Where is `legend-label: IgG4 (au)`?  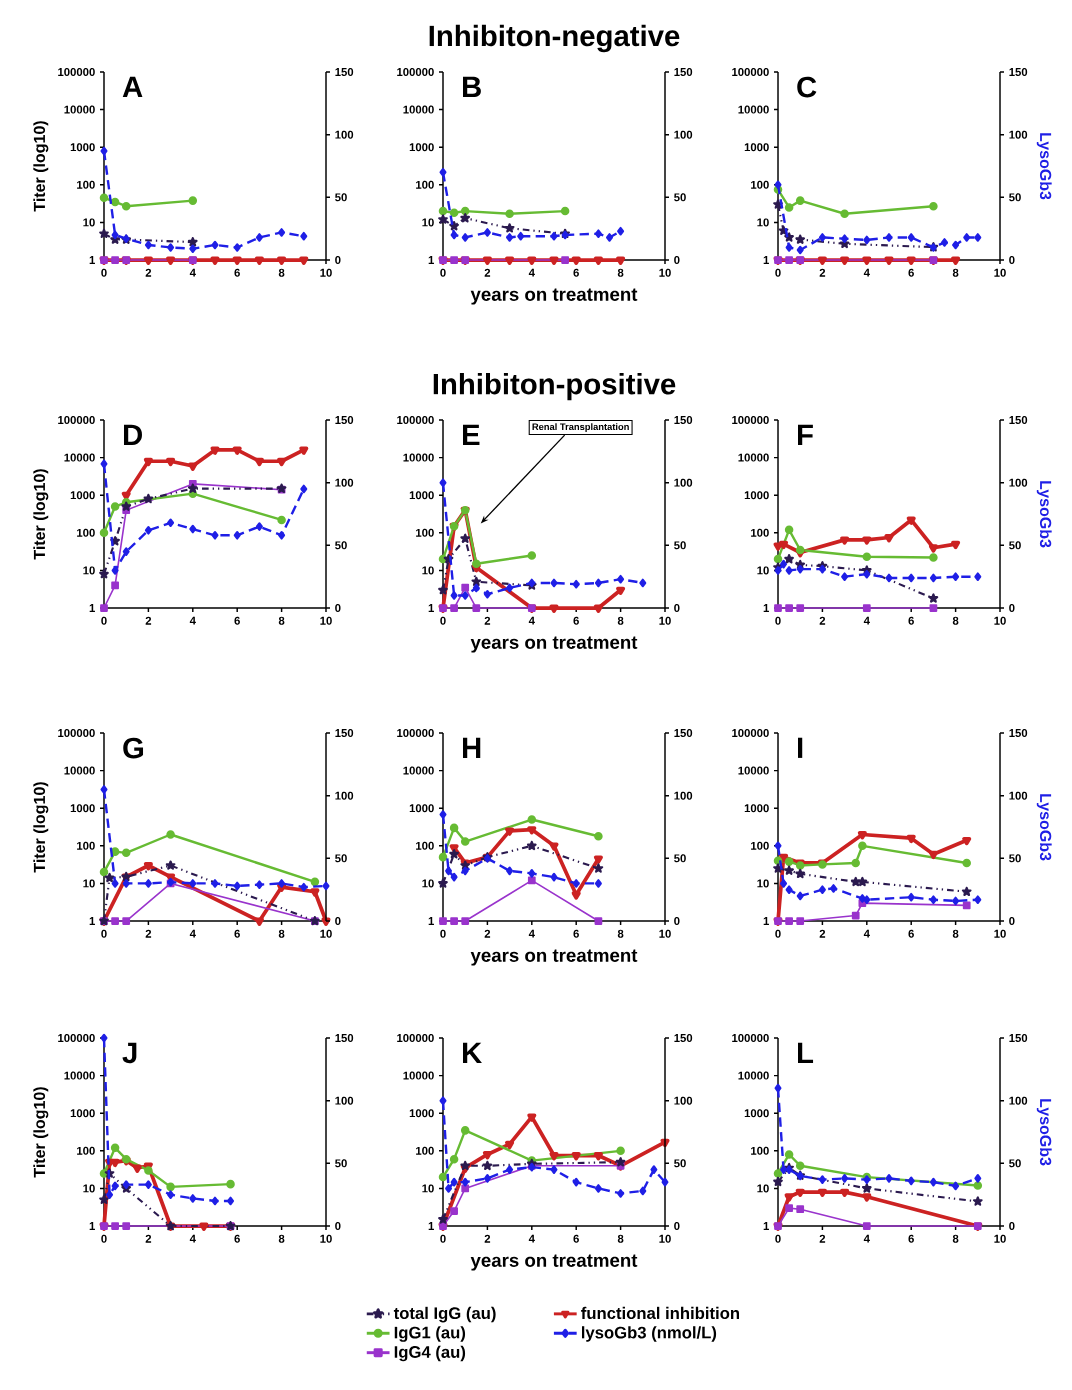 legend-label: IgG4 (au) is located at coordinates (430, 1353).